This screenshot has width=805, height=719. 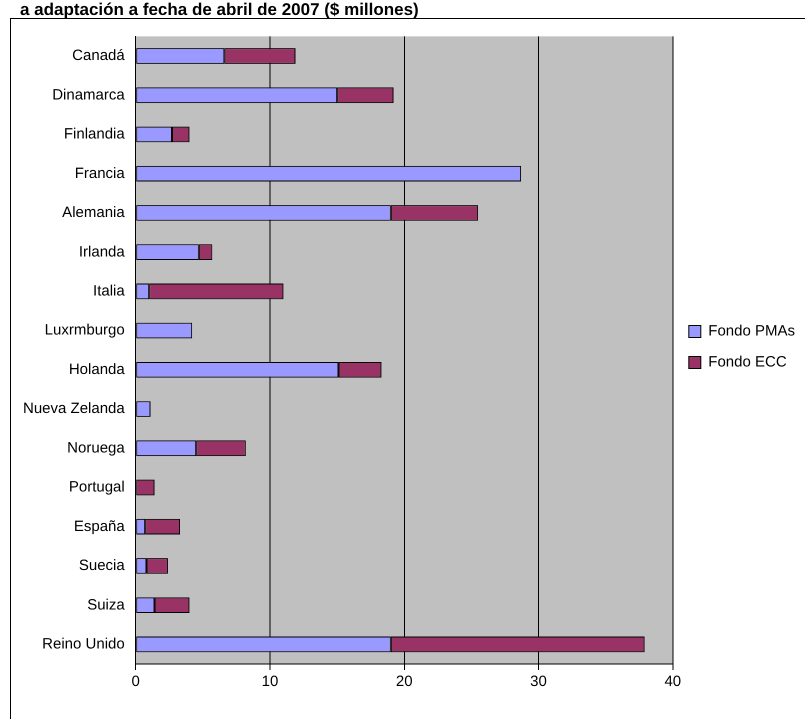 What do you see at coordinates (95, 134) in the screenshot?
I see `y-tick-label: Finlandia` at bounding box center [95, 134].